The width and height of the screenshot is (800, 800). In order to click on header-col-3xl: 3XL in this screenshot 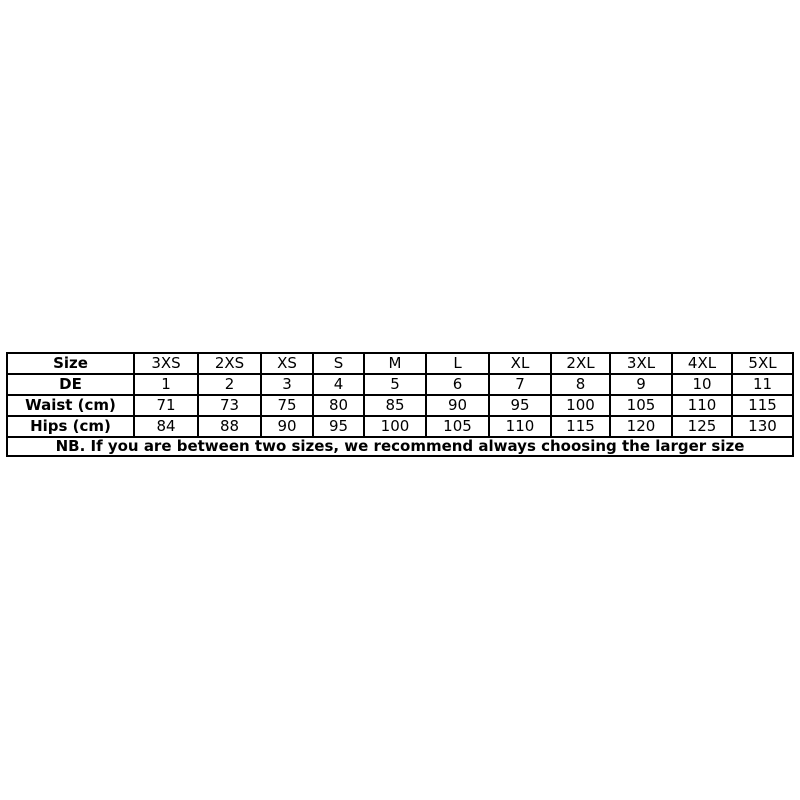, I will do `click(641, 363)`.